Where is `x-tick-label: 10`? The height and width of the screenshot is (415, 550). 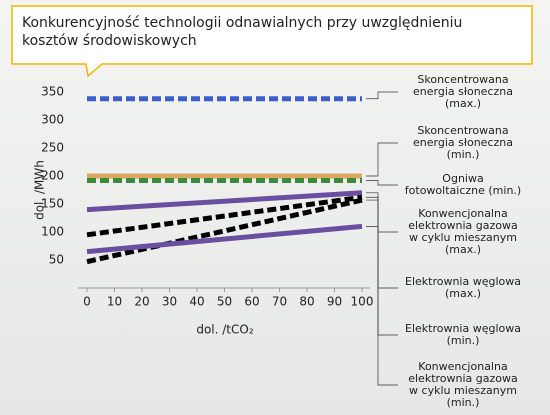
x-tick-label: 10 is located at coordinates (114, 302).